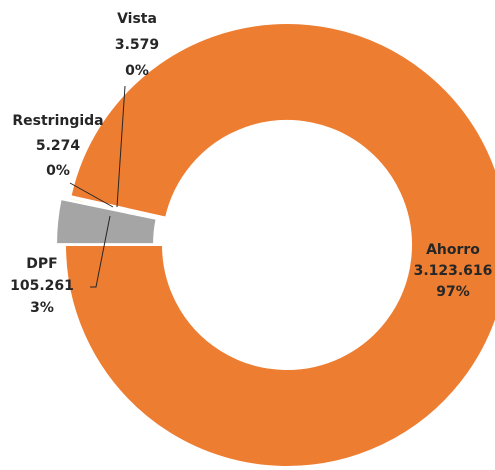 Image resolution: width=495 pixels, height=470 pixels. What do you see at coordinates (41, 264) in the screenshot?
I see `category-label: DPF` at bounding box center [41, 264].